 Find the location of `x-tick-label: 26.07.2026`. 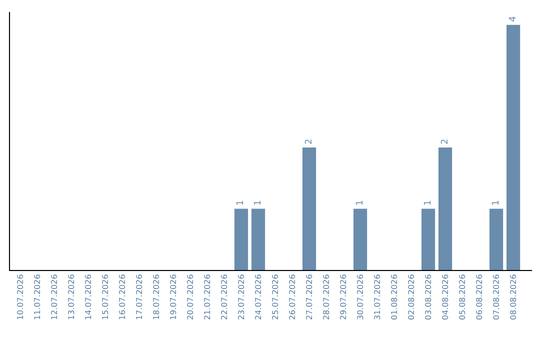

x-tick-label: 26.07.2026 is located at coordinates (292, 297).